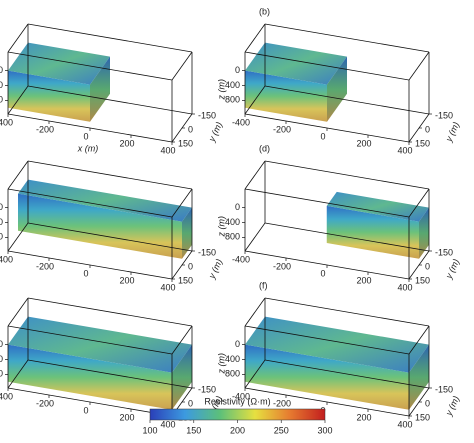 This screenshot has height=443, width=474. What do you see at coordinates (149, 430) in the screenshot?
I see `colorbar-tick-label: 100` at bounding box center [149, 430].